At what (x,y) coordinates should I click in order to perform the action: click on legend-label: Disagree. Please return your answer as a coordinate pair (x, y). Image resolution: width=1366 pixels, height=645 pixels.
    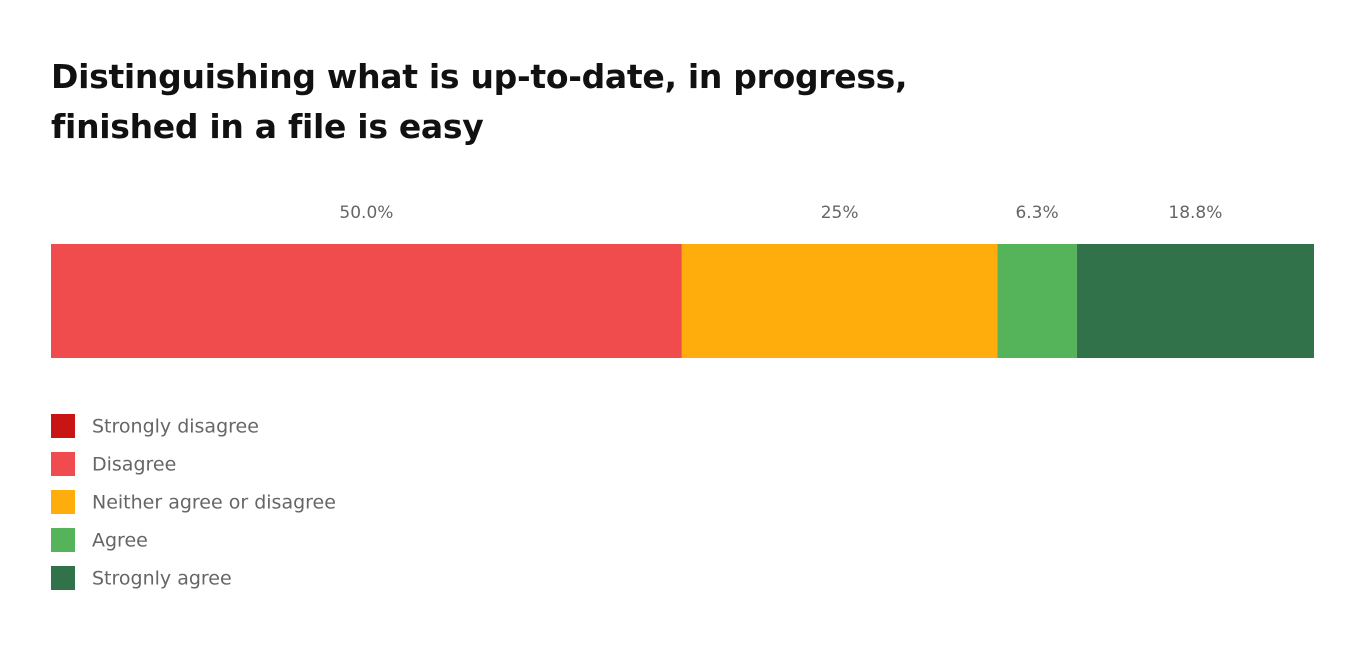
    Looking at the image, I should click on (134, 465).